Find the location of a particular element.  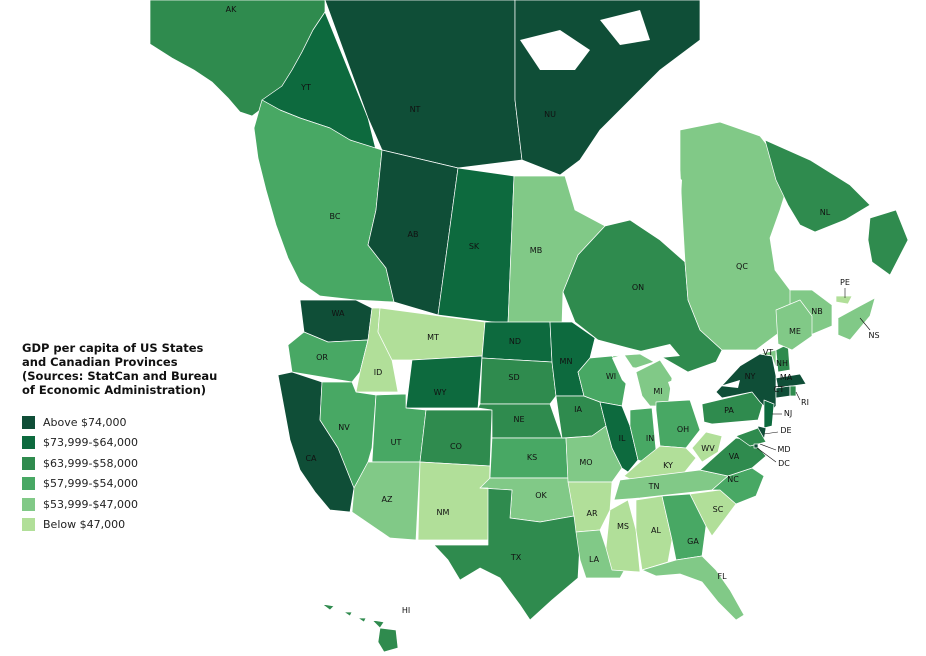

region-oh is located at coordinates (678, 424).